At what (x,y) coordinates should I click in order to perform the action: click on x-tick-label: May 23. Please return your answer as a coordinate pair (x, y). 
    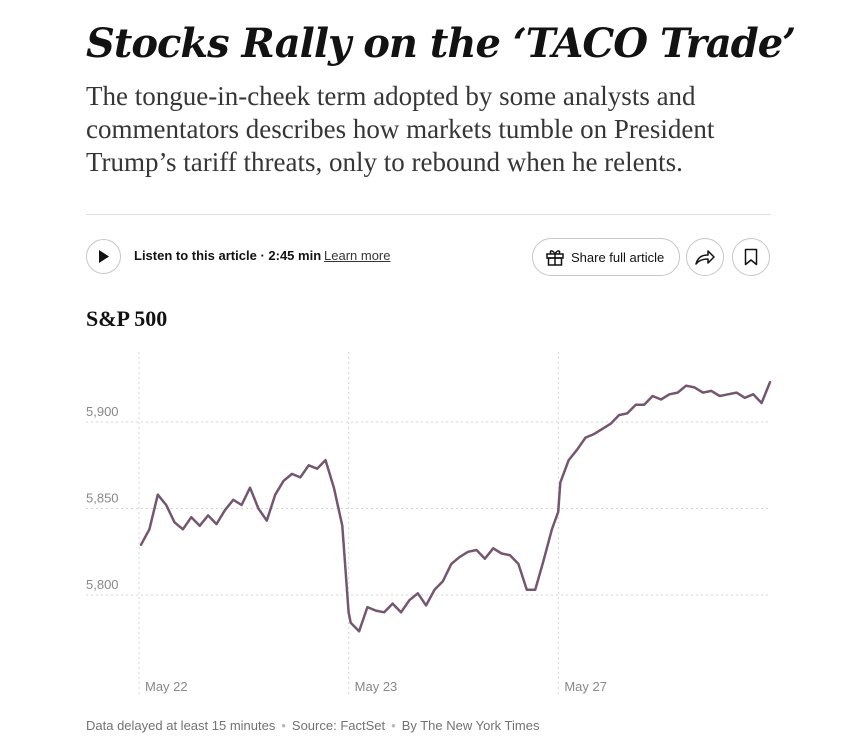
    Looking at the image, I should click on (376, 686).